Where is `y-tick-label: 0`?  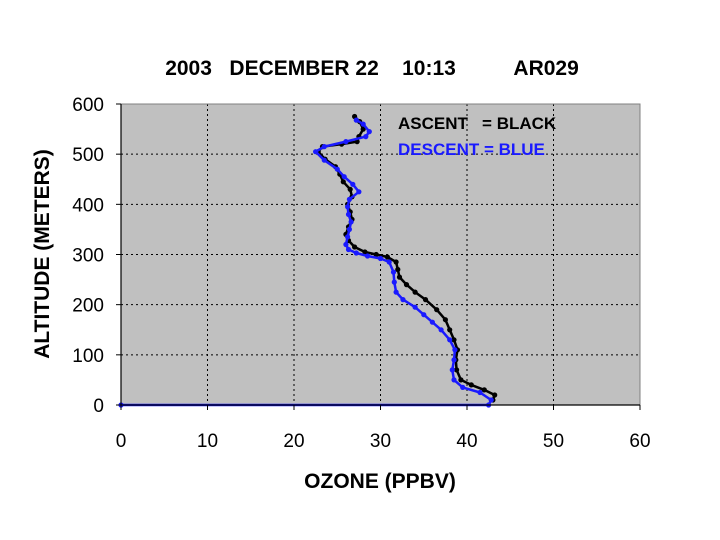
y-tick-label: 0 is located at coordinates (98, 406).